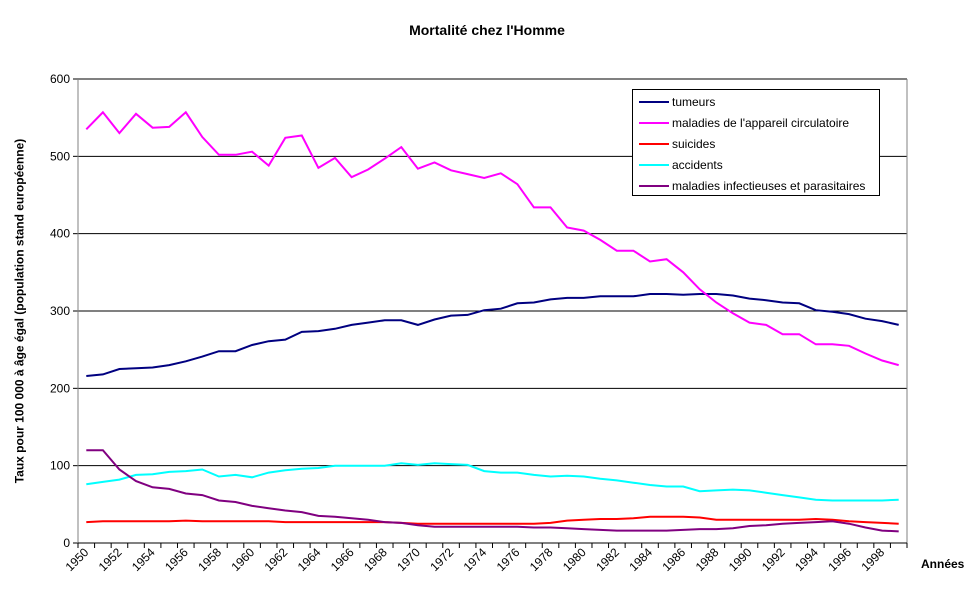  Describe the element at coordinates (60, 79) in the screenshot. I see `y-tick-label: 600` at that location.